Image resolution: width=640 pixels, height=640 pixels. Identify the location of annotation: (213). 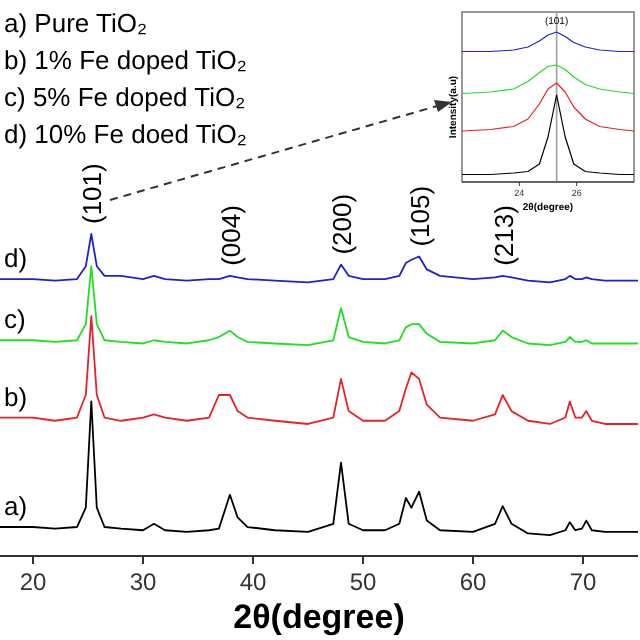
(503, 235).